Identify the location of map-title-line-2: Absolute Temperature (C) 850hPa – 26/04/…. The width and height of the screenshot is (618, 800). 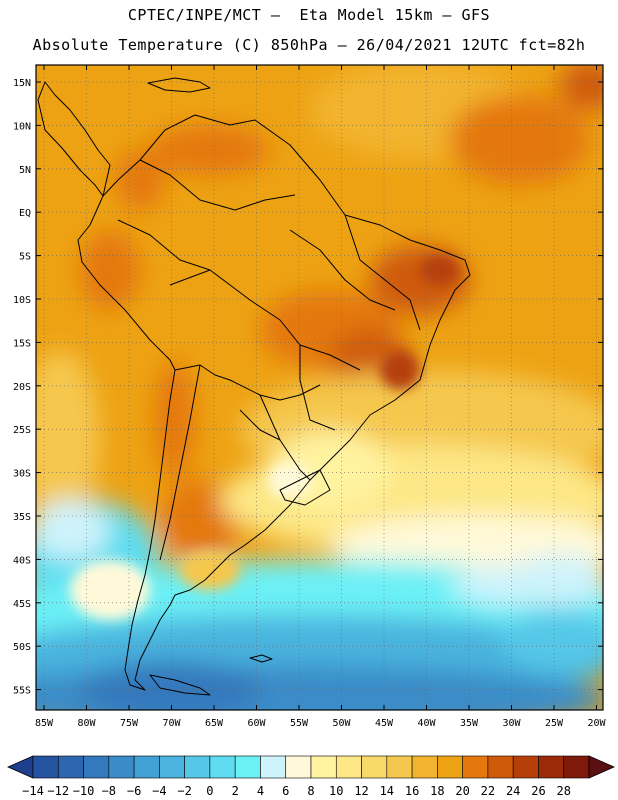
(309, 45).